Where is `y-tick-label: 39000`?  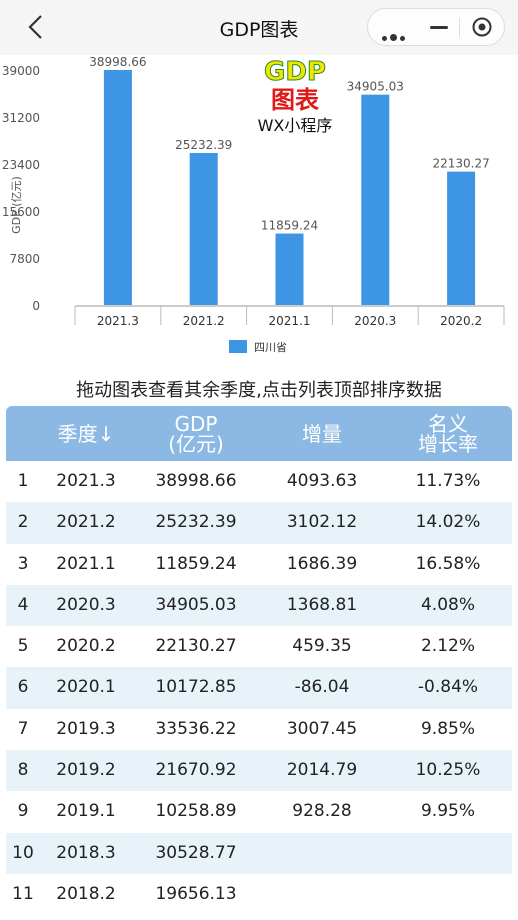
y-tick-label: 39000 is located at coordinates (21, 71).